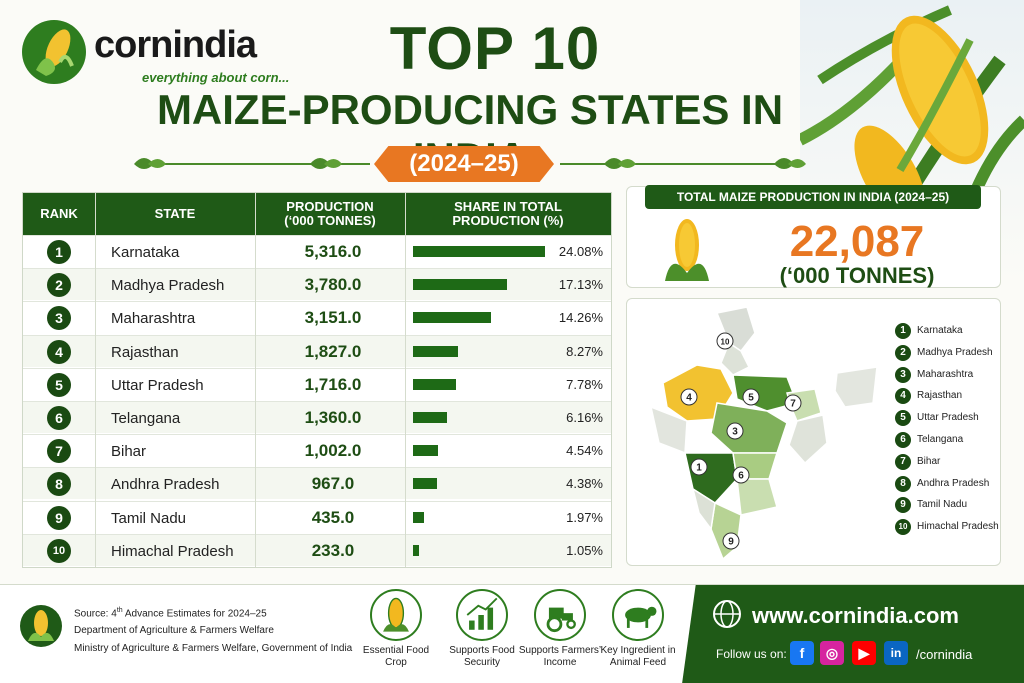 This screenshot has width=1024, height=683. What do you see at coordinates (948, 418) in the screenshot?
I see `legend-label: Uttar Pradesh` at bounding box center [948, 418].